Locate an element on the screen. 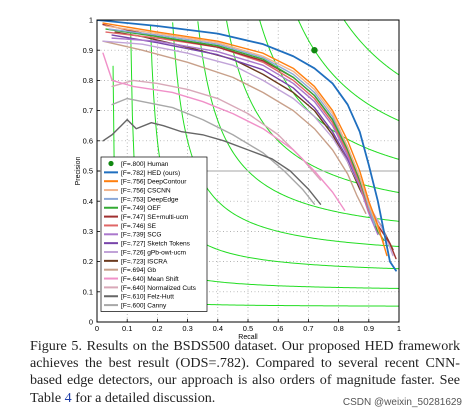  x-tick-label-2: 0.2 is located at coordinates (157, 328).